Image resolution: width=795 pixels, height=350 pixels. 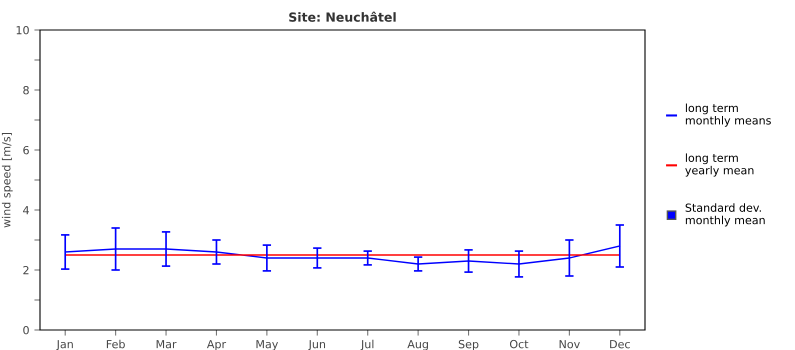 I want to click on y-tick-label: 10, so click(x=22, y=30).